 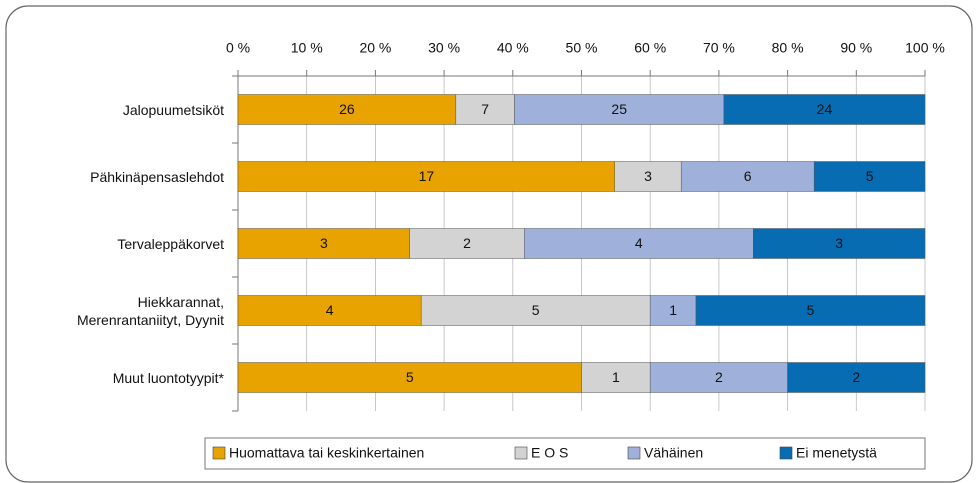 I want to click on x-tick-label: 0 %, so click(x=238, y=48).